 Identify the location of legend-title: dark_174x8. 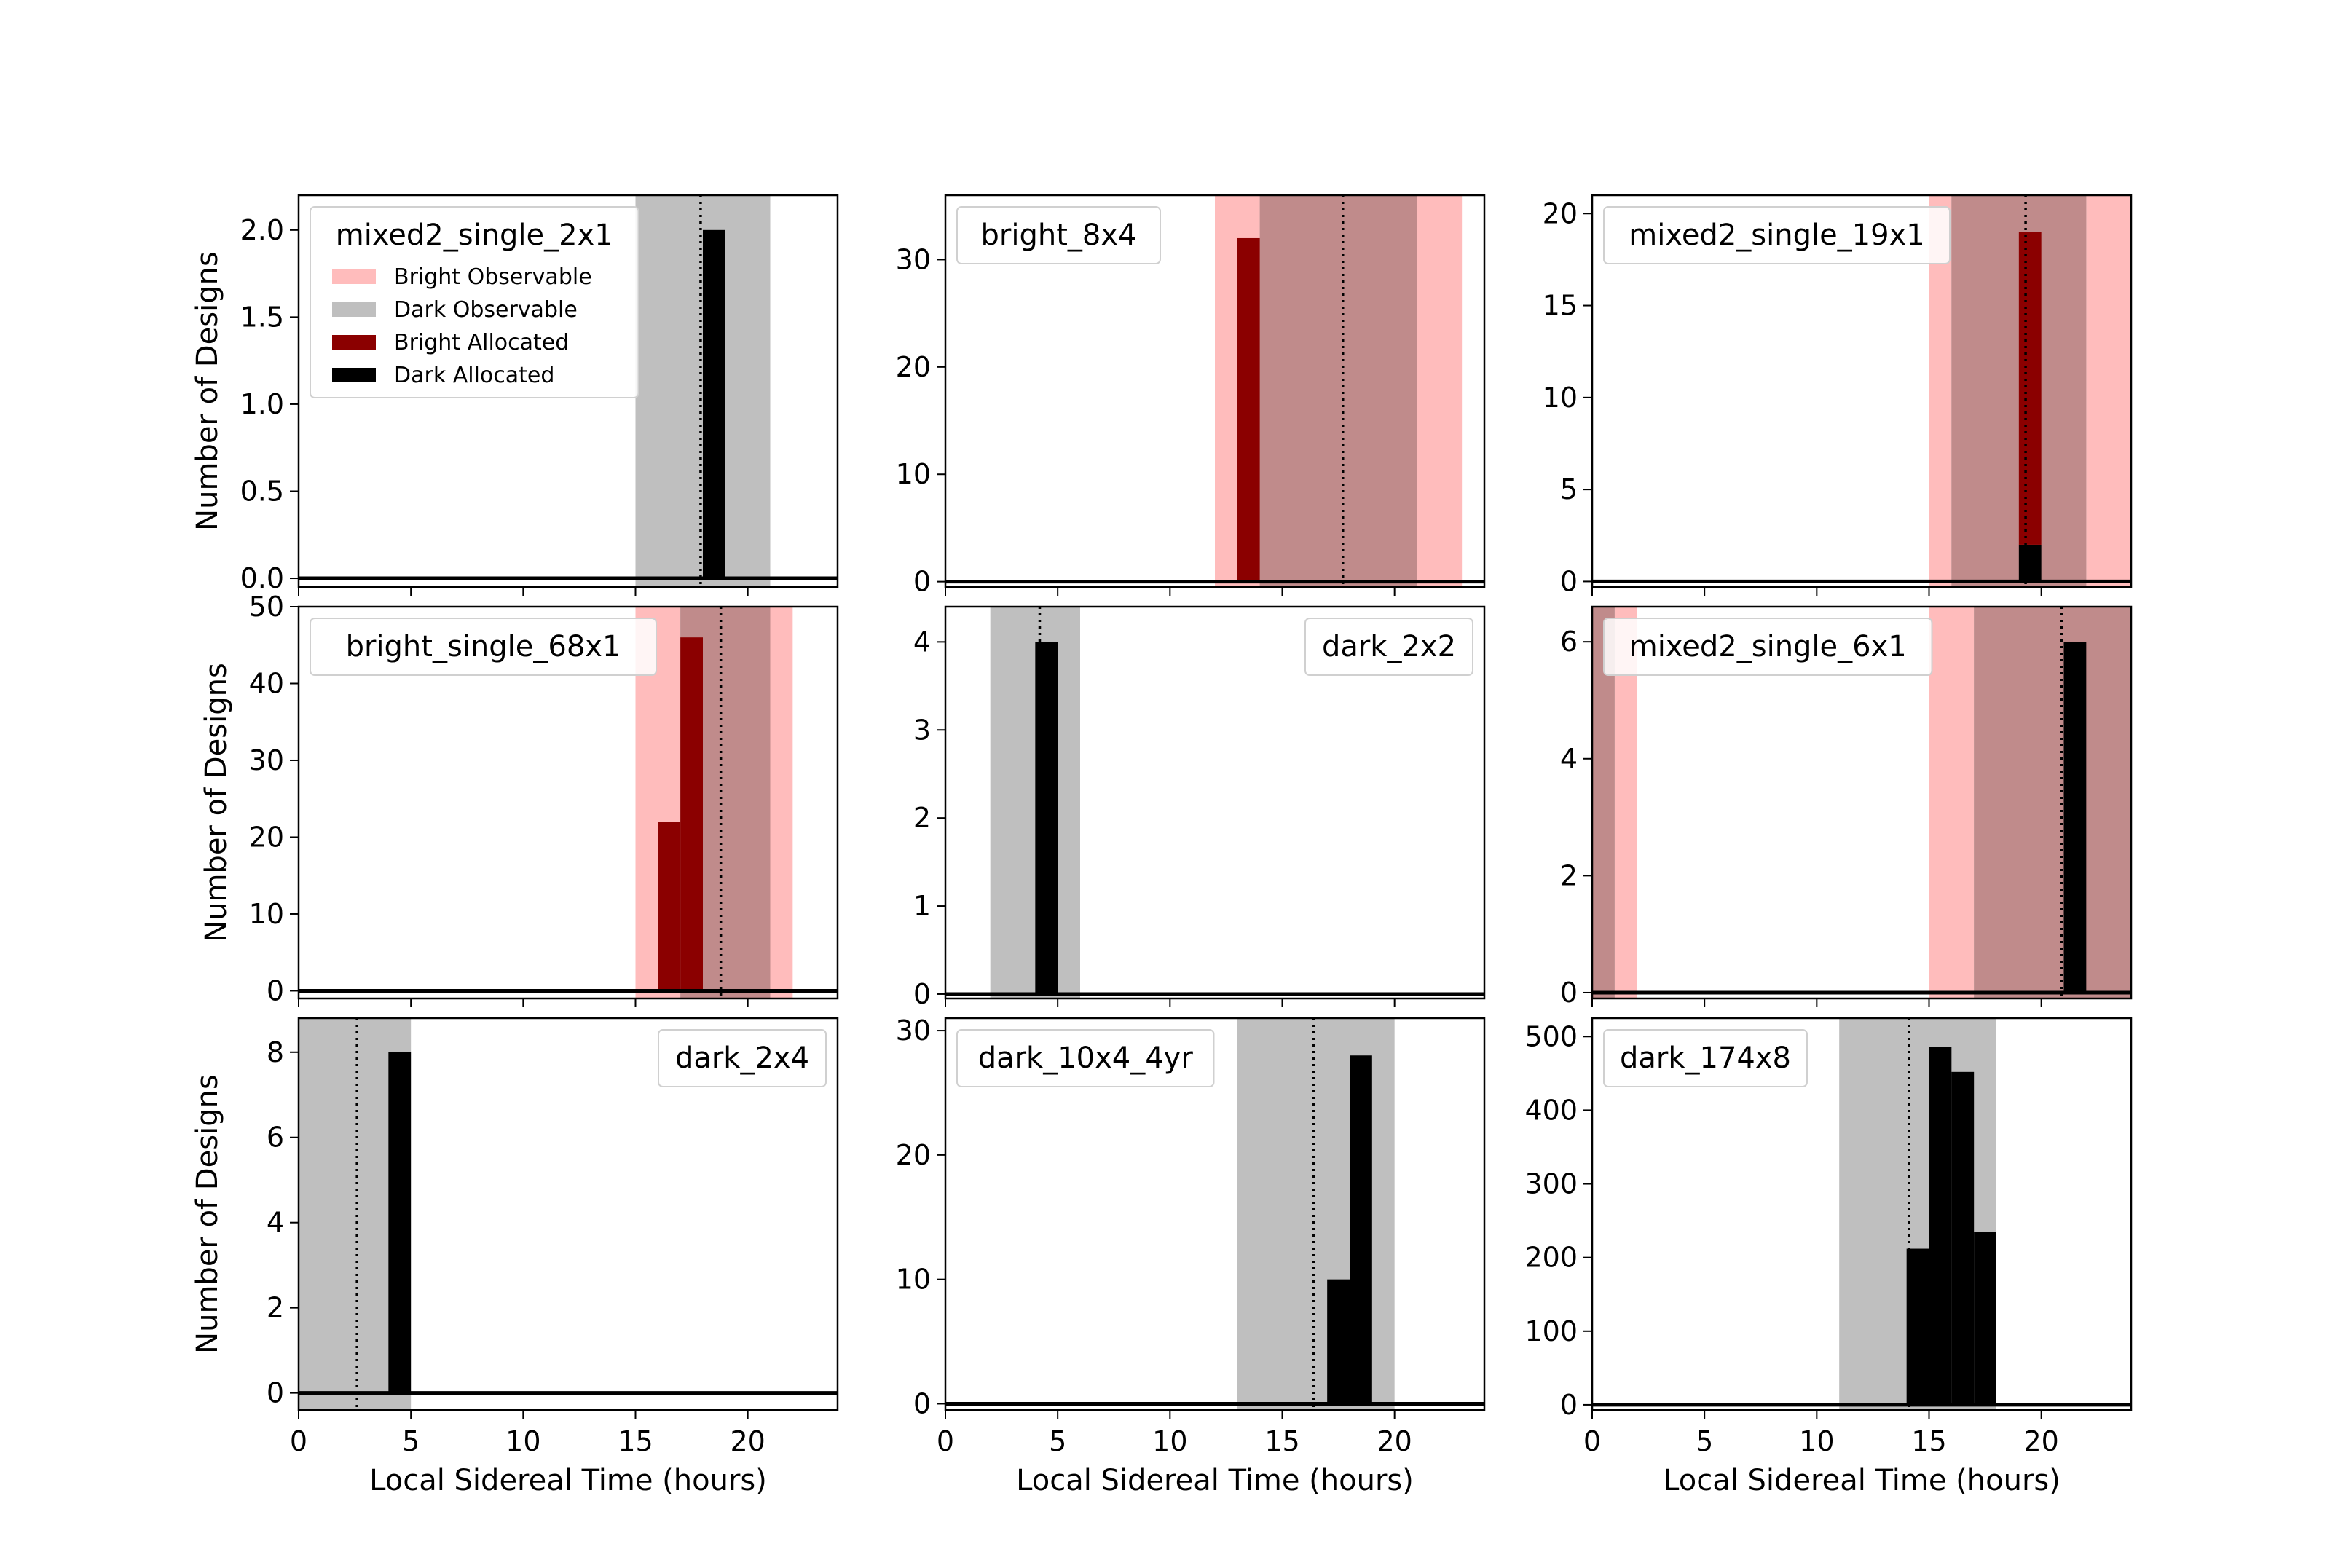
(1705, 1058).